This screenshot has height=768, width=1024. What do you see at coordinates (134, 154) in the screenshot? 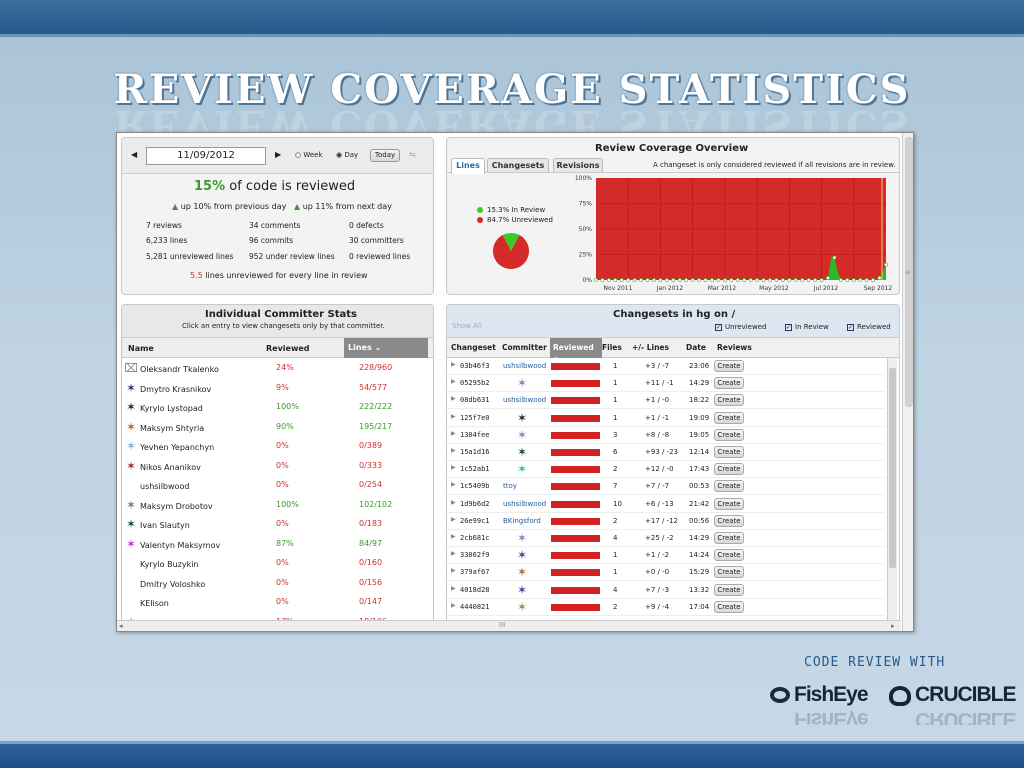
I see `prev-date-icon: ◀` at bounding box center [134, 154].